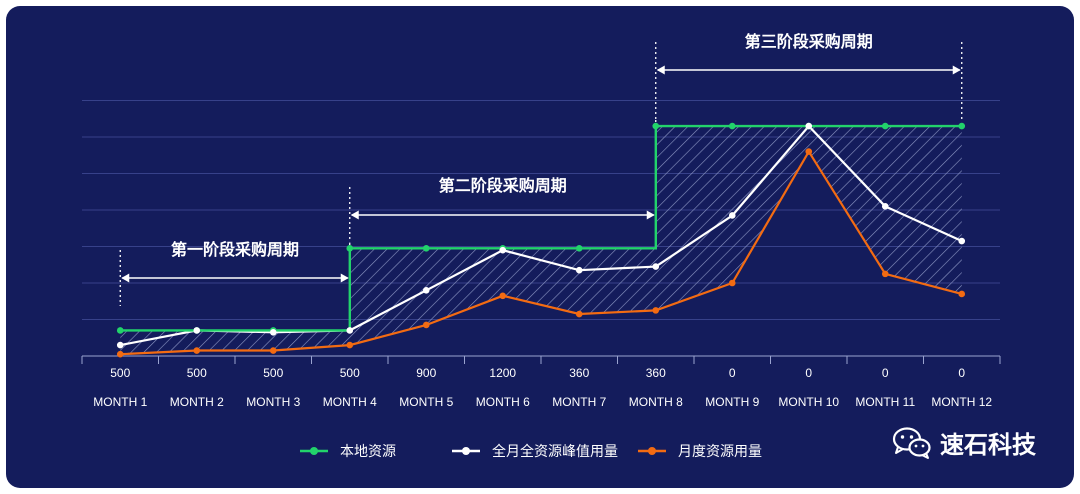 The height and width of the screenshot is (494, 1080). I want to click on x-tick-label: MONTH 3, so click(273, 402).